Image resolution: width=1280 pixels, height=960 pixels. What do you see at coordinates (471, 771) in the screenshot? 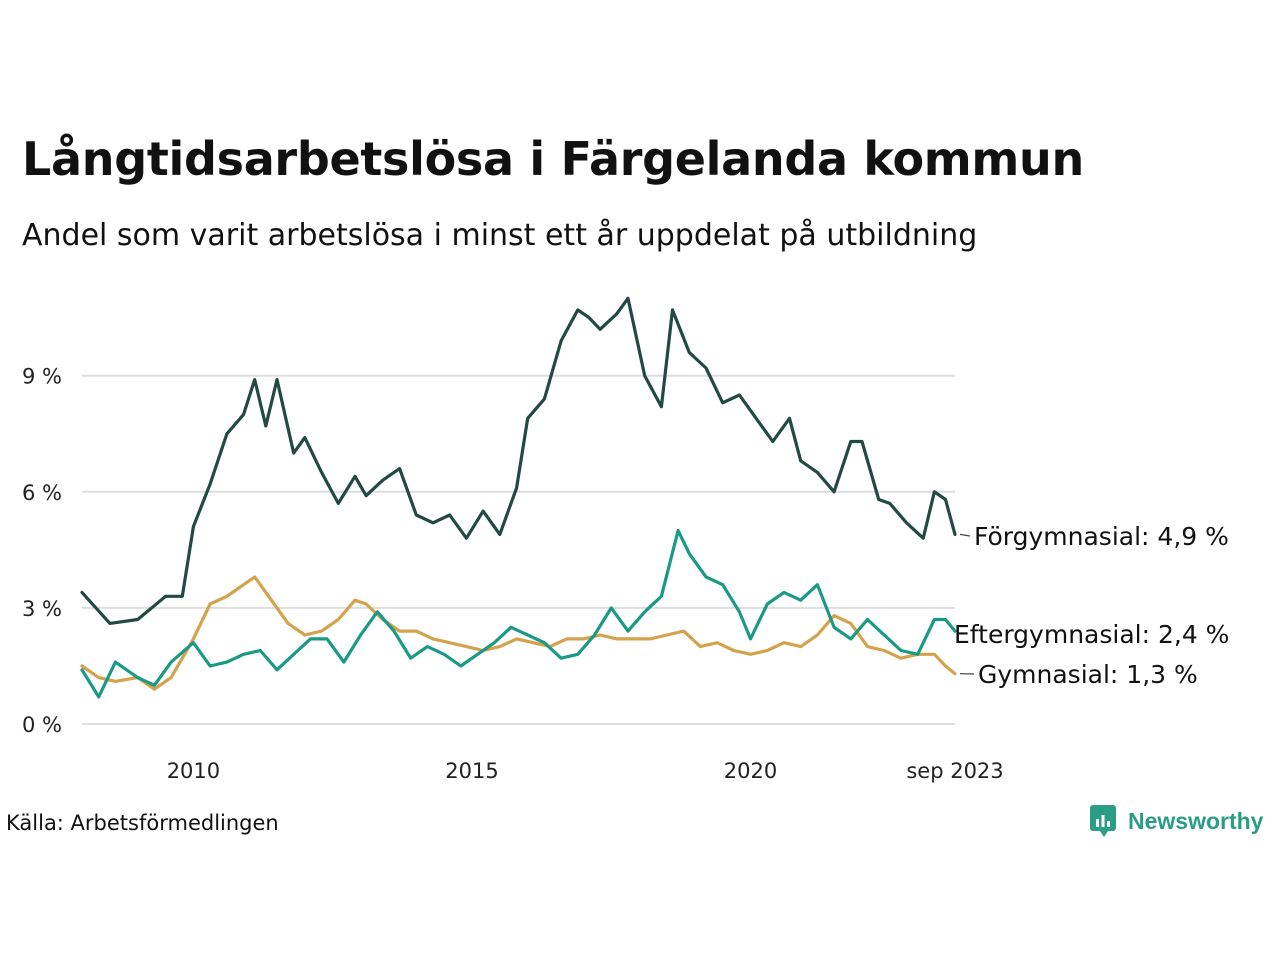
I see `x-tick-label: 2015` at bounding box center [471, 771].